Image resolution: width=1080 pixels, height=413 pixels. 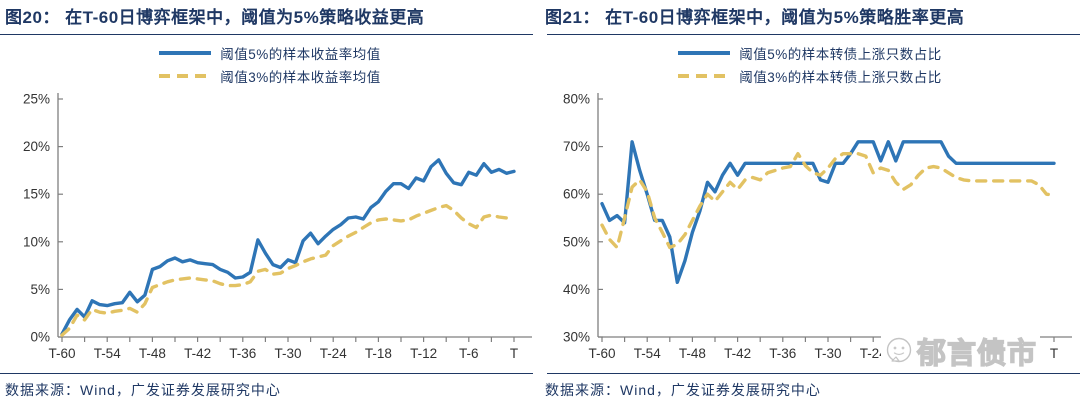 What do you see at coordinates (576, 194) in the screenshot?
I see `svg-text: 60%` at bounding box center [576, 194].